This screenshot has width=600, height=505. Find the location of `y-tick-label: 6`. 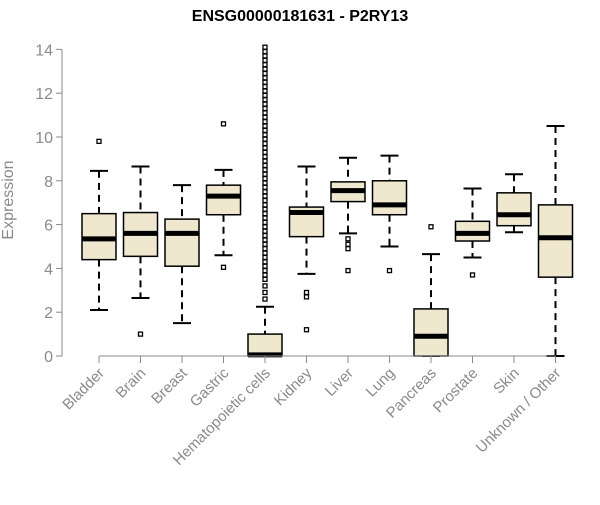

y-tick-label: 6 is located at coordinates (48, 226).